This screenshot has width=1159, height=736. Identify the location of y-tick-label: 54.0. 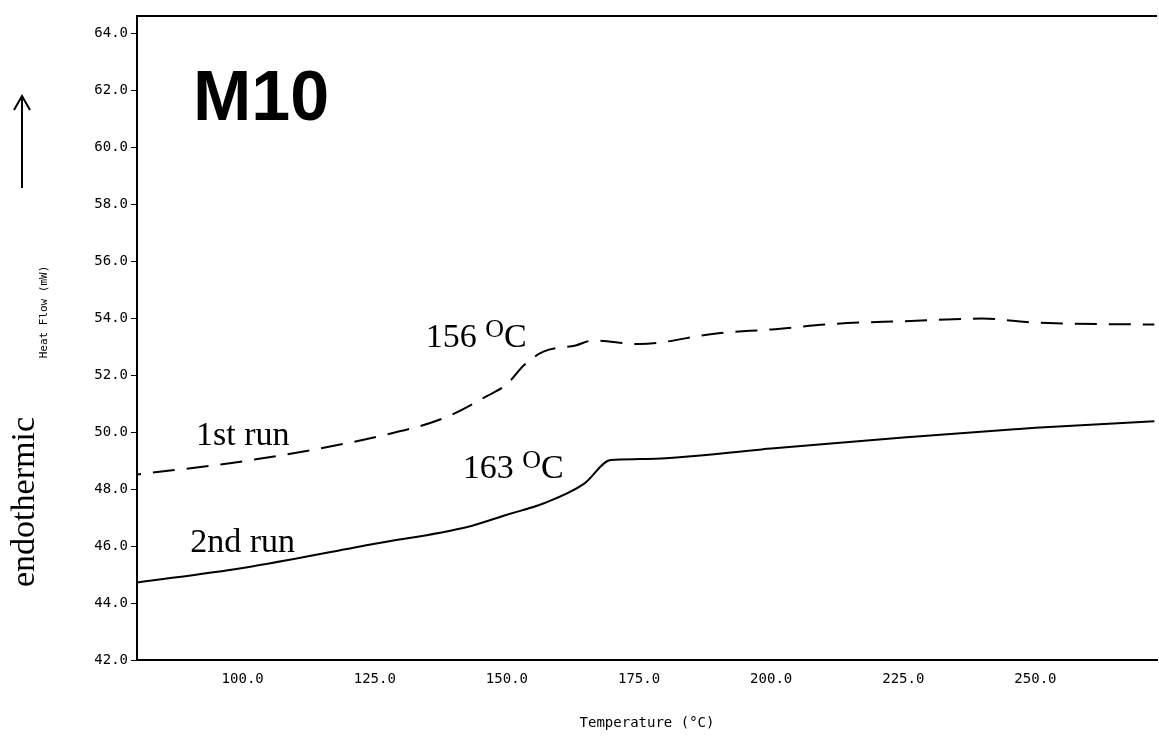
(111, 316).